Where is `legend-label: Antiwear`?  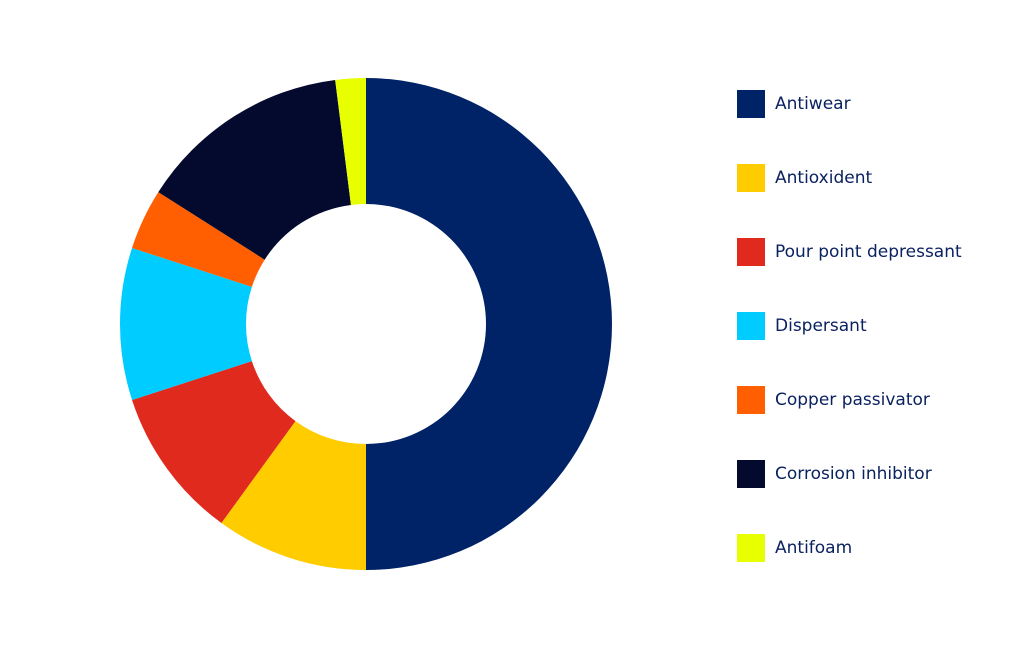 legend-label: Antiwear is located at coordinates (813, 104).